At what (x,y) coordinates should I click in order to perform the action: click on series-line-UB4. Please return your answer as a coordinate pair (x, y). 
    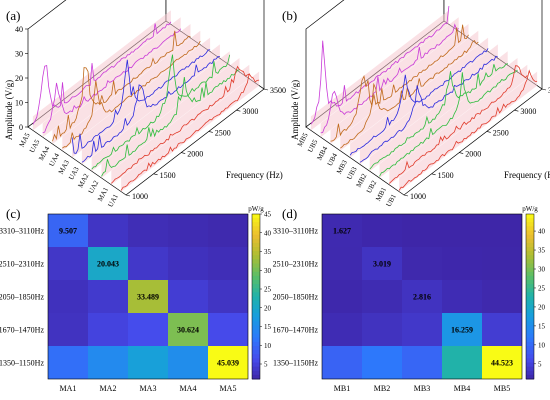
    Looking at the image, I should click on (409, 94).